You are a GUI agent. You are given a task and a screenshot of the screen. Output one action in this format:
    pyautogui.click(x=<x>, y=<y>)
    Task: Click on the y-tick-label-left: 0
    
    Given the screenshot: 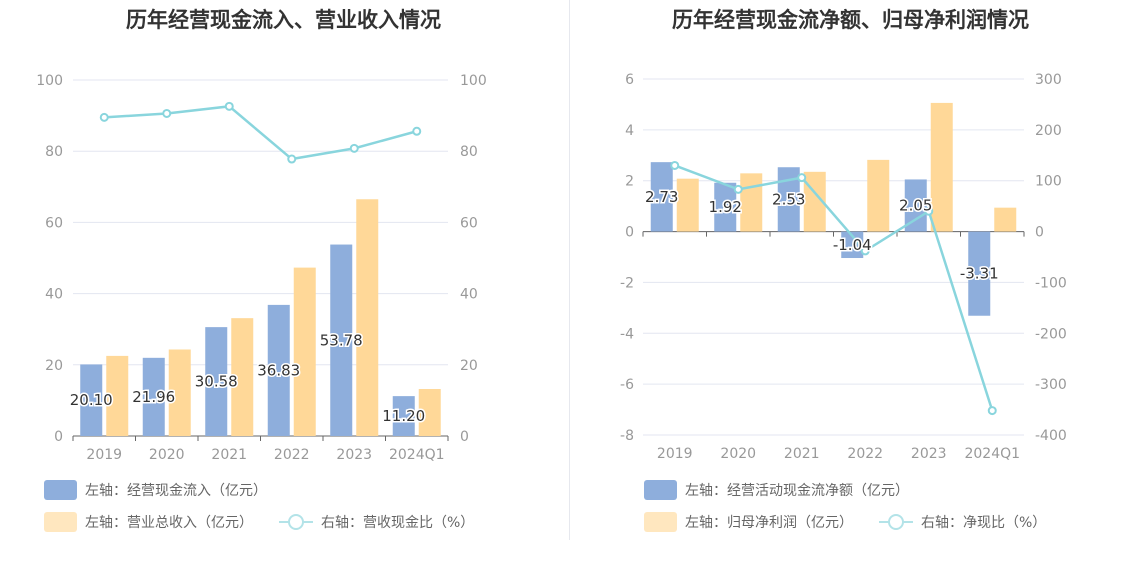 What is the action you would take?
    pyautogui.click(x=629, y=233)
    